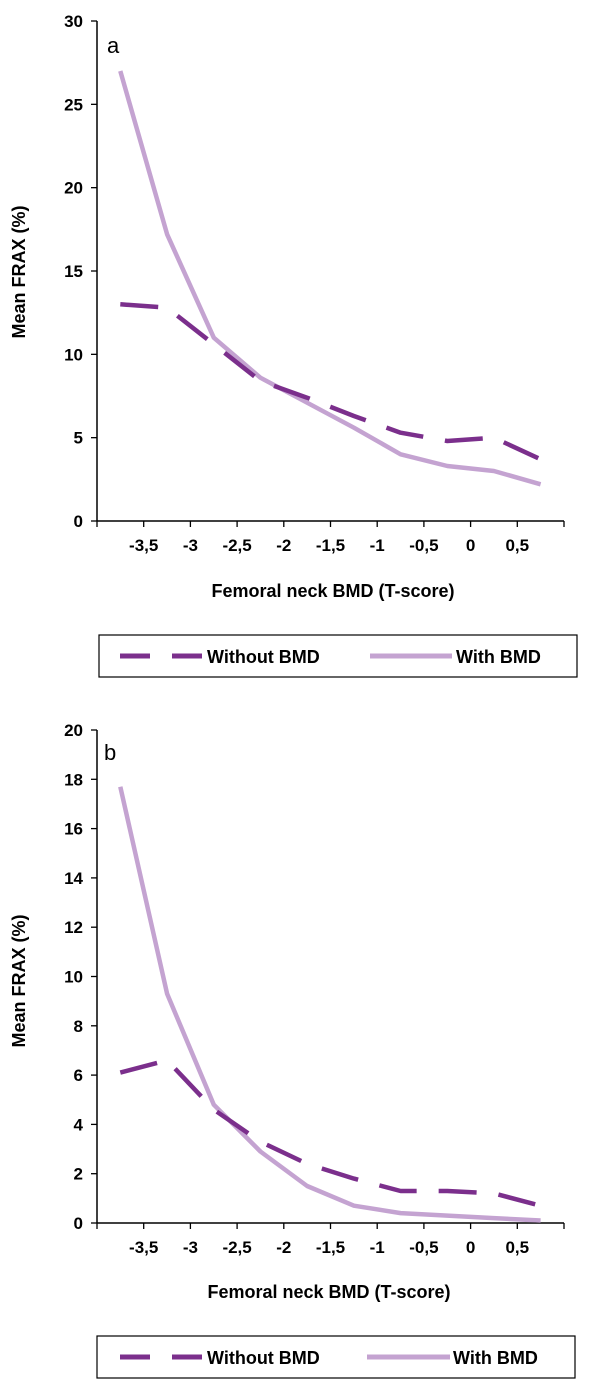  Describe the element at coordinates (73, 829) in the screenshot. I see `y-tick-label: 16` at that location.